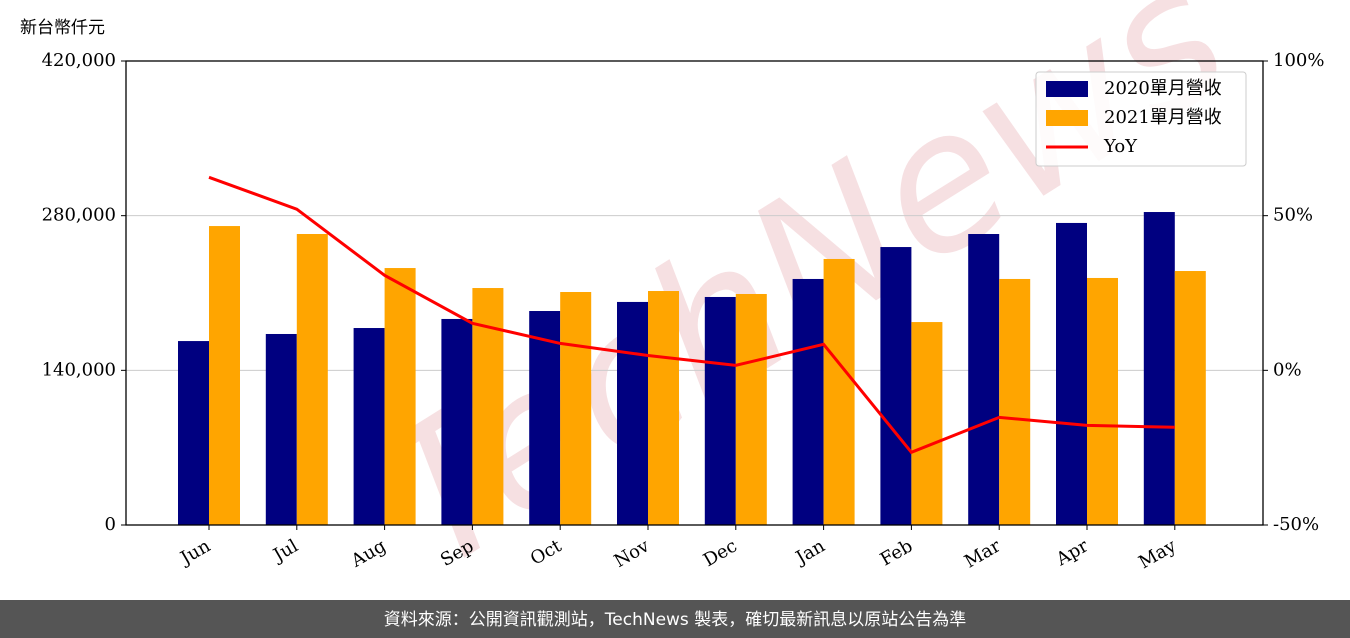 The image size is (1350, 638). I want to click on x-tick-label: May, so click(1157, 554).